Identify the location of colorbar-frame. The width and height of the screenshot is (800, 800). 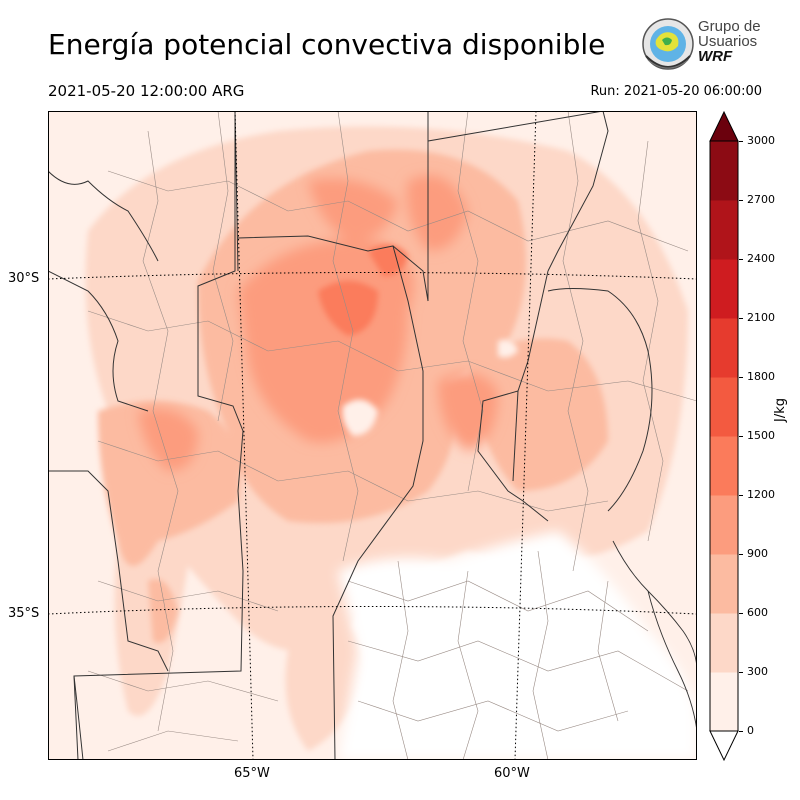
(724, 436).